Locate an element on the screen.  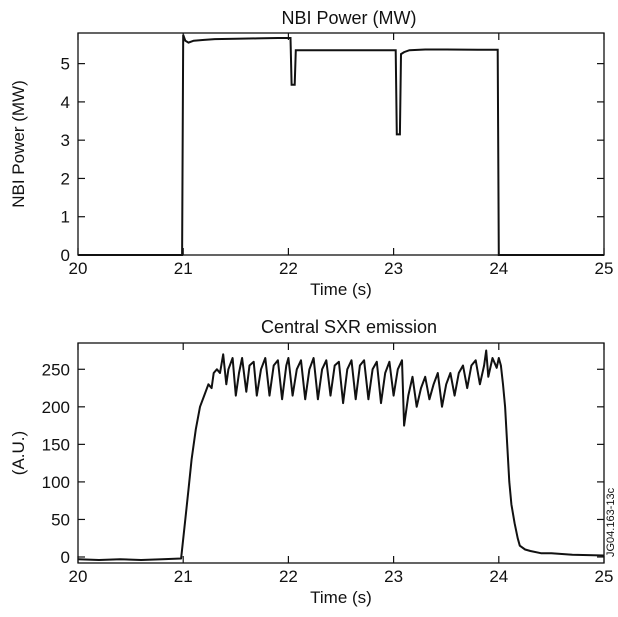
y-tick-label: 2 is located at coordinates (65, 178).